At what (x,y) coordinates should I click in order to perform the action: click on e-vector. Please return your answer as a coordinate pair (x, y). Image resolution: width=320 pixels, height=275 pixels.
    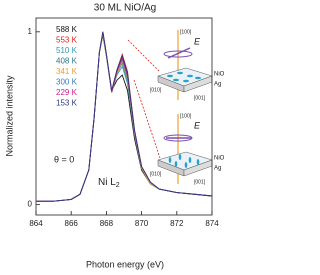
    Looking at the image, I should click on (179, 53).